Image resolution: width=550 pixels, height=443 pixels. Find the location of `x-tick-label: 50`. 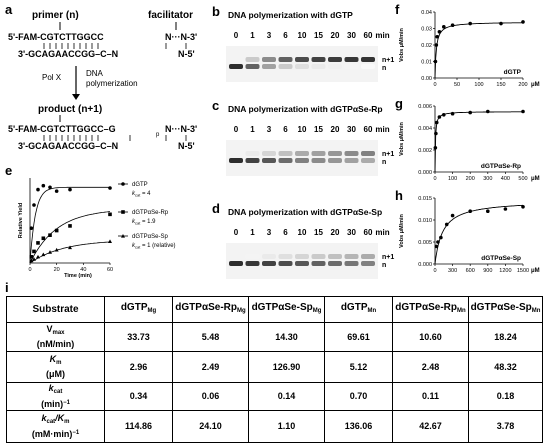

x-tick-label: 50 is located at coordinates (457, 85).